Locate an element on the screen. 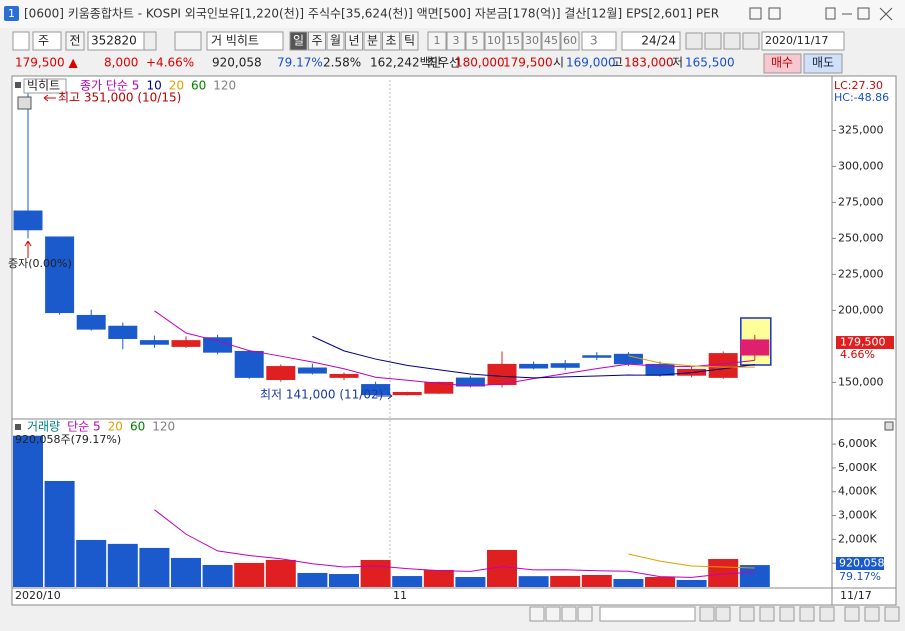 The height and width of the screenshot is (631, 905). low-arrow is located at coordinates (384, 396).